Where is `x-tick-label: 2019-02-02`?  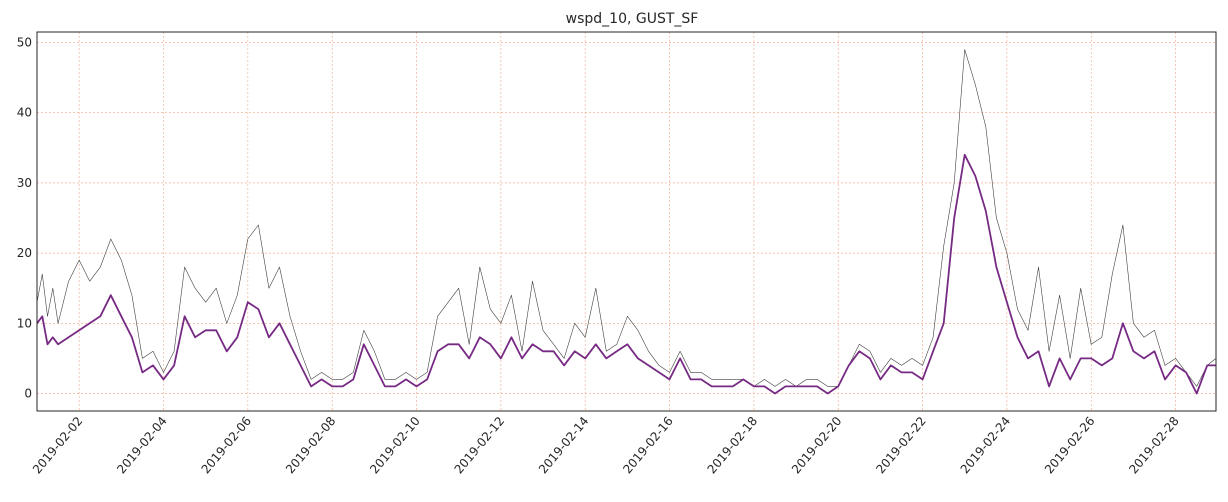
x-tick-label: 2019-02-02 is located at coordinates (58, 445).